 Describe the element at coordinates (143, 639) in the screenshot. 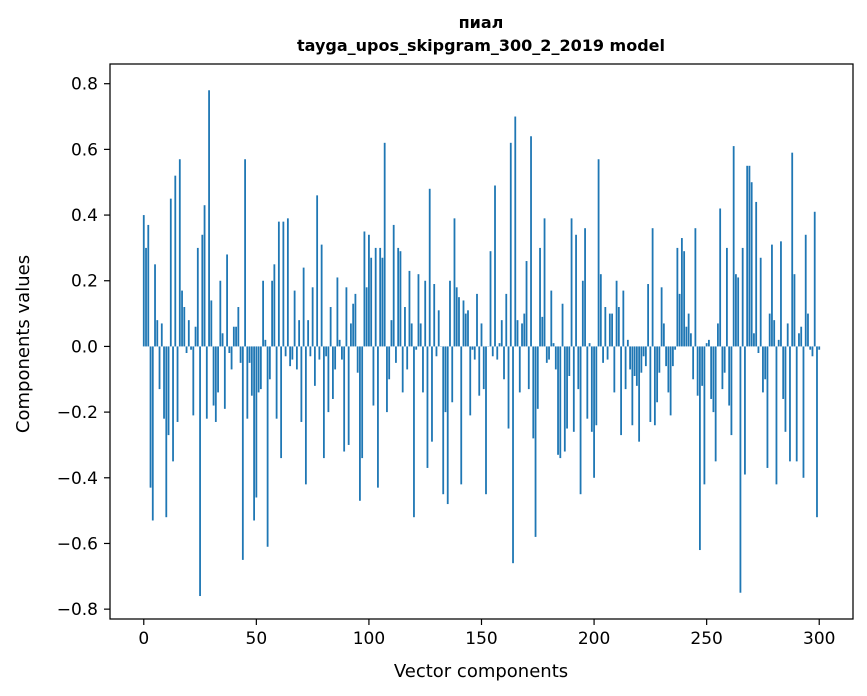

I see `x-tick-label: 0` at that location.